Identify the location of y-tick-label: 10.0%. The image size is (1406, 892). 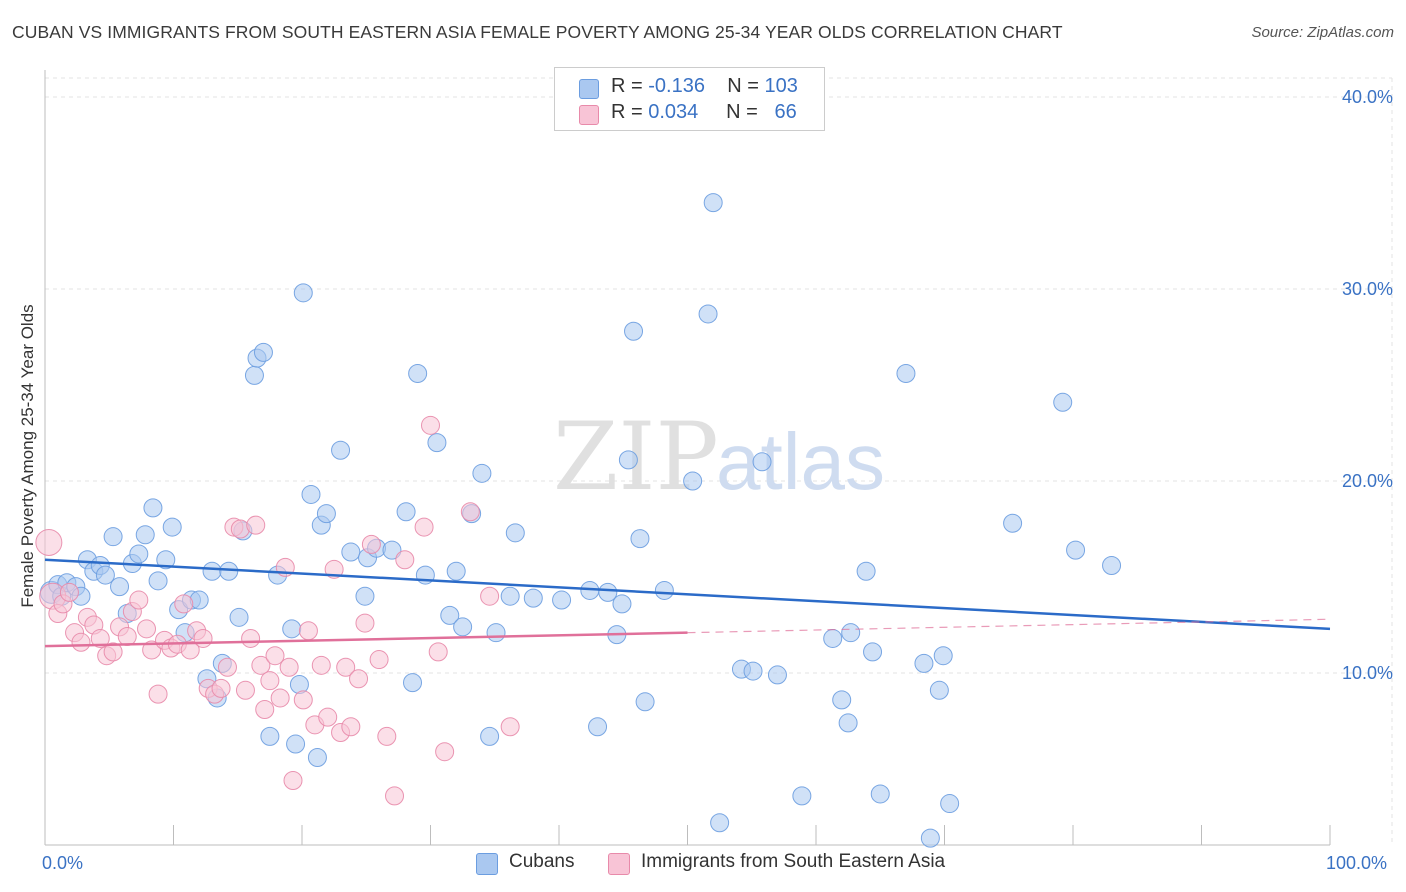
(1367, 673).